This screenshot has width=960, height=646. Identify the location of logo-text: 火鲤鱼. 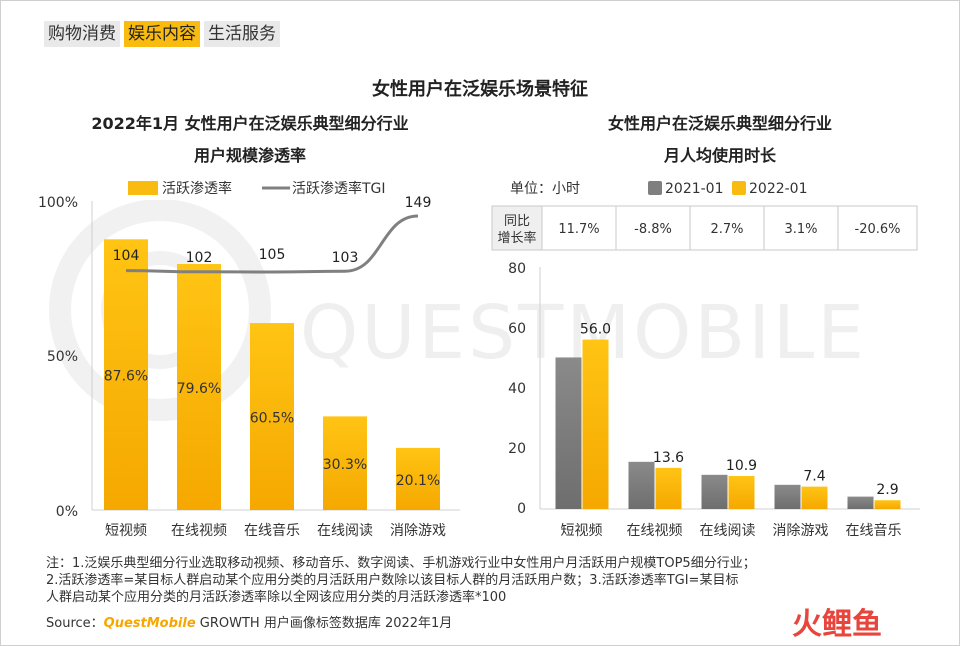
(837, 623).